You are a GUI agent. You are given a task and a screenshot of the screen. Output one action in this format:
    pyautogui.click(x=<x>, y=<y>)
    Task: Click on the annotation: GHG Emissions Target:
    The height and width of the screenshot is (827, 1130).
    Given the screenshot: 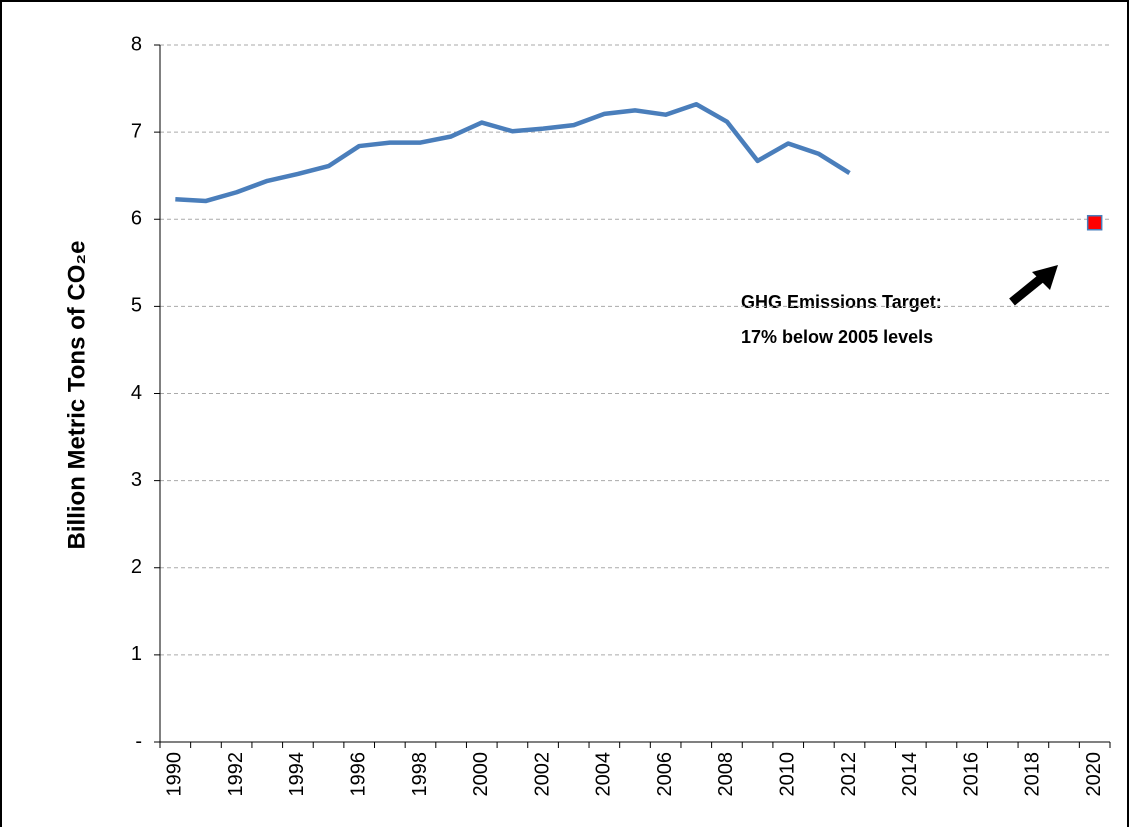 What is the action you would take?
    pyautogui.click(x=841, y=302)
    